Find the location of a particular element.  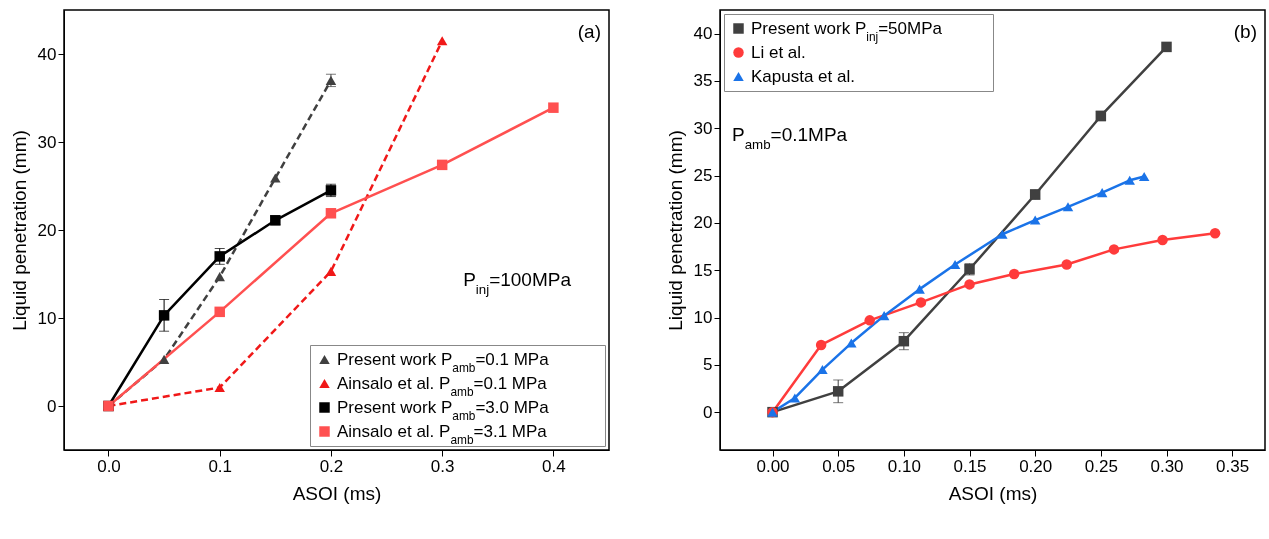

x-tick-label: 0.0 is located at coordinates (109, 466).